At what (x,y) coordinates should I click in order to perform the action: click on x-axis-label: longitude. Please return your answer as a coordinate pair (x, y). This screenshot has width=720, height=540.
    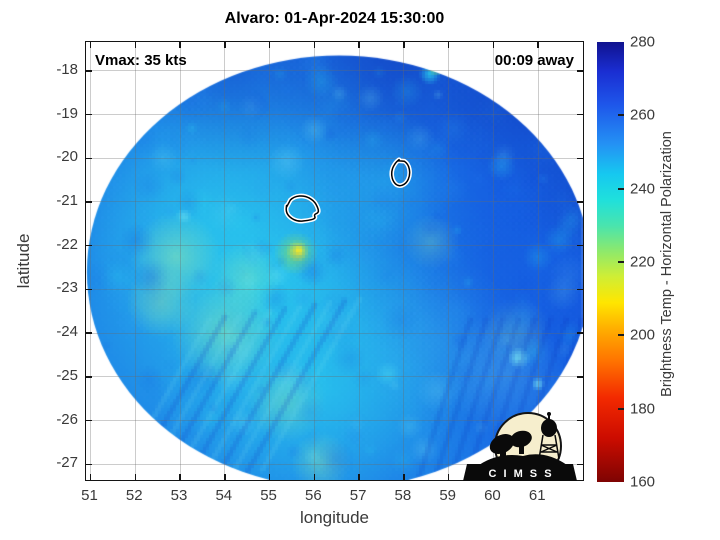
    Looking at the image, I should click on (334, 517).